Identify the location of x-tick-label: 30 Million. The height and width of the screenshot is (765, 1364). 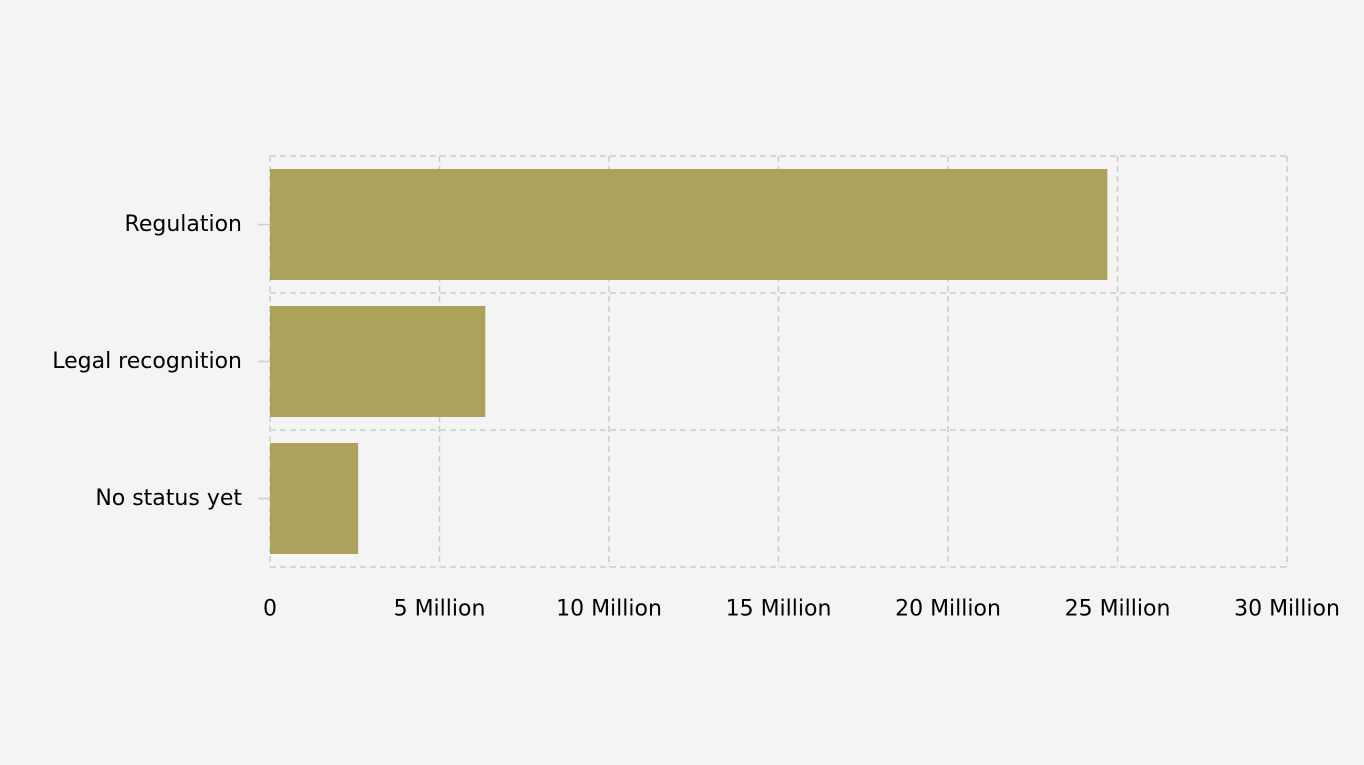
(1287, 609).